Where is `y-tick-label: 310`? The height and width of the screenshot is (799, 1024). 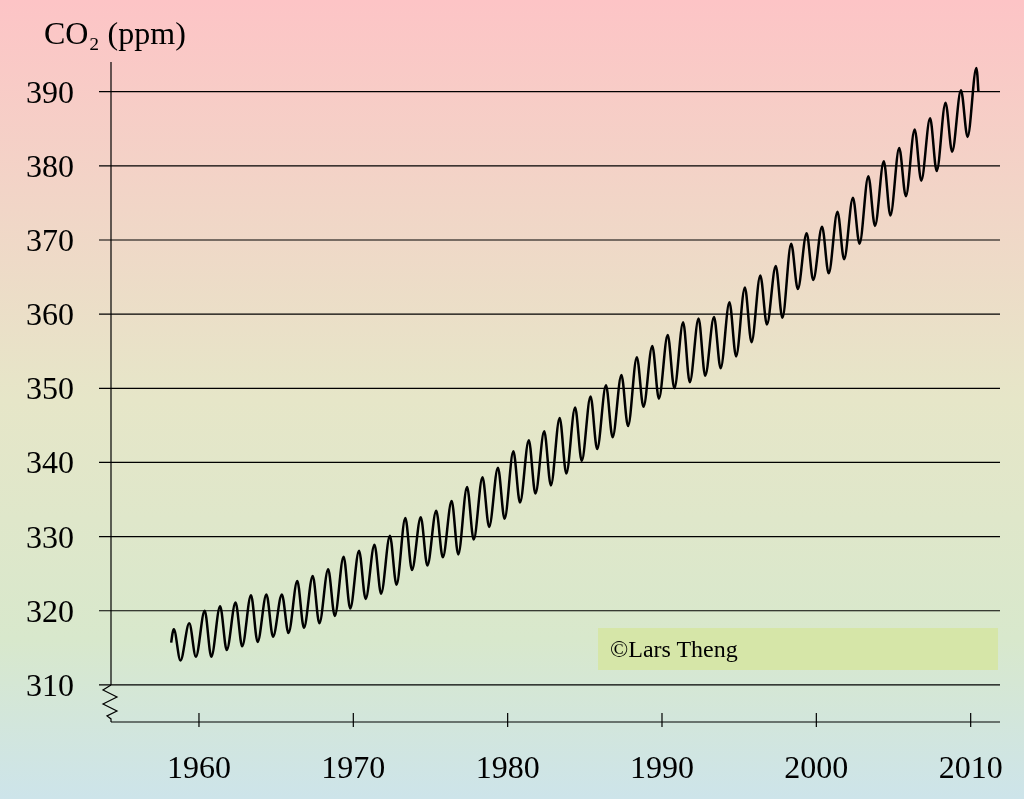 y-tick-label: 310 is located at coordinates (50, 684).